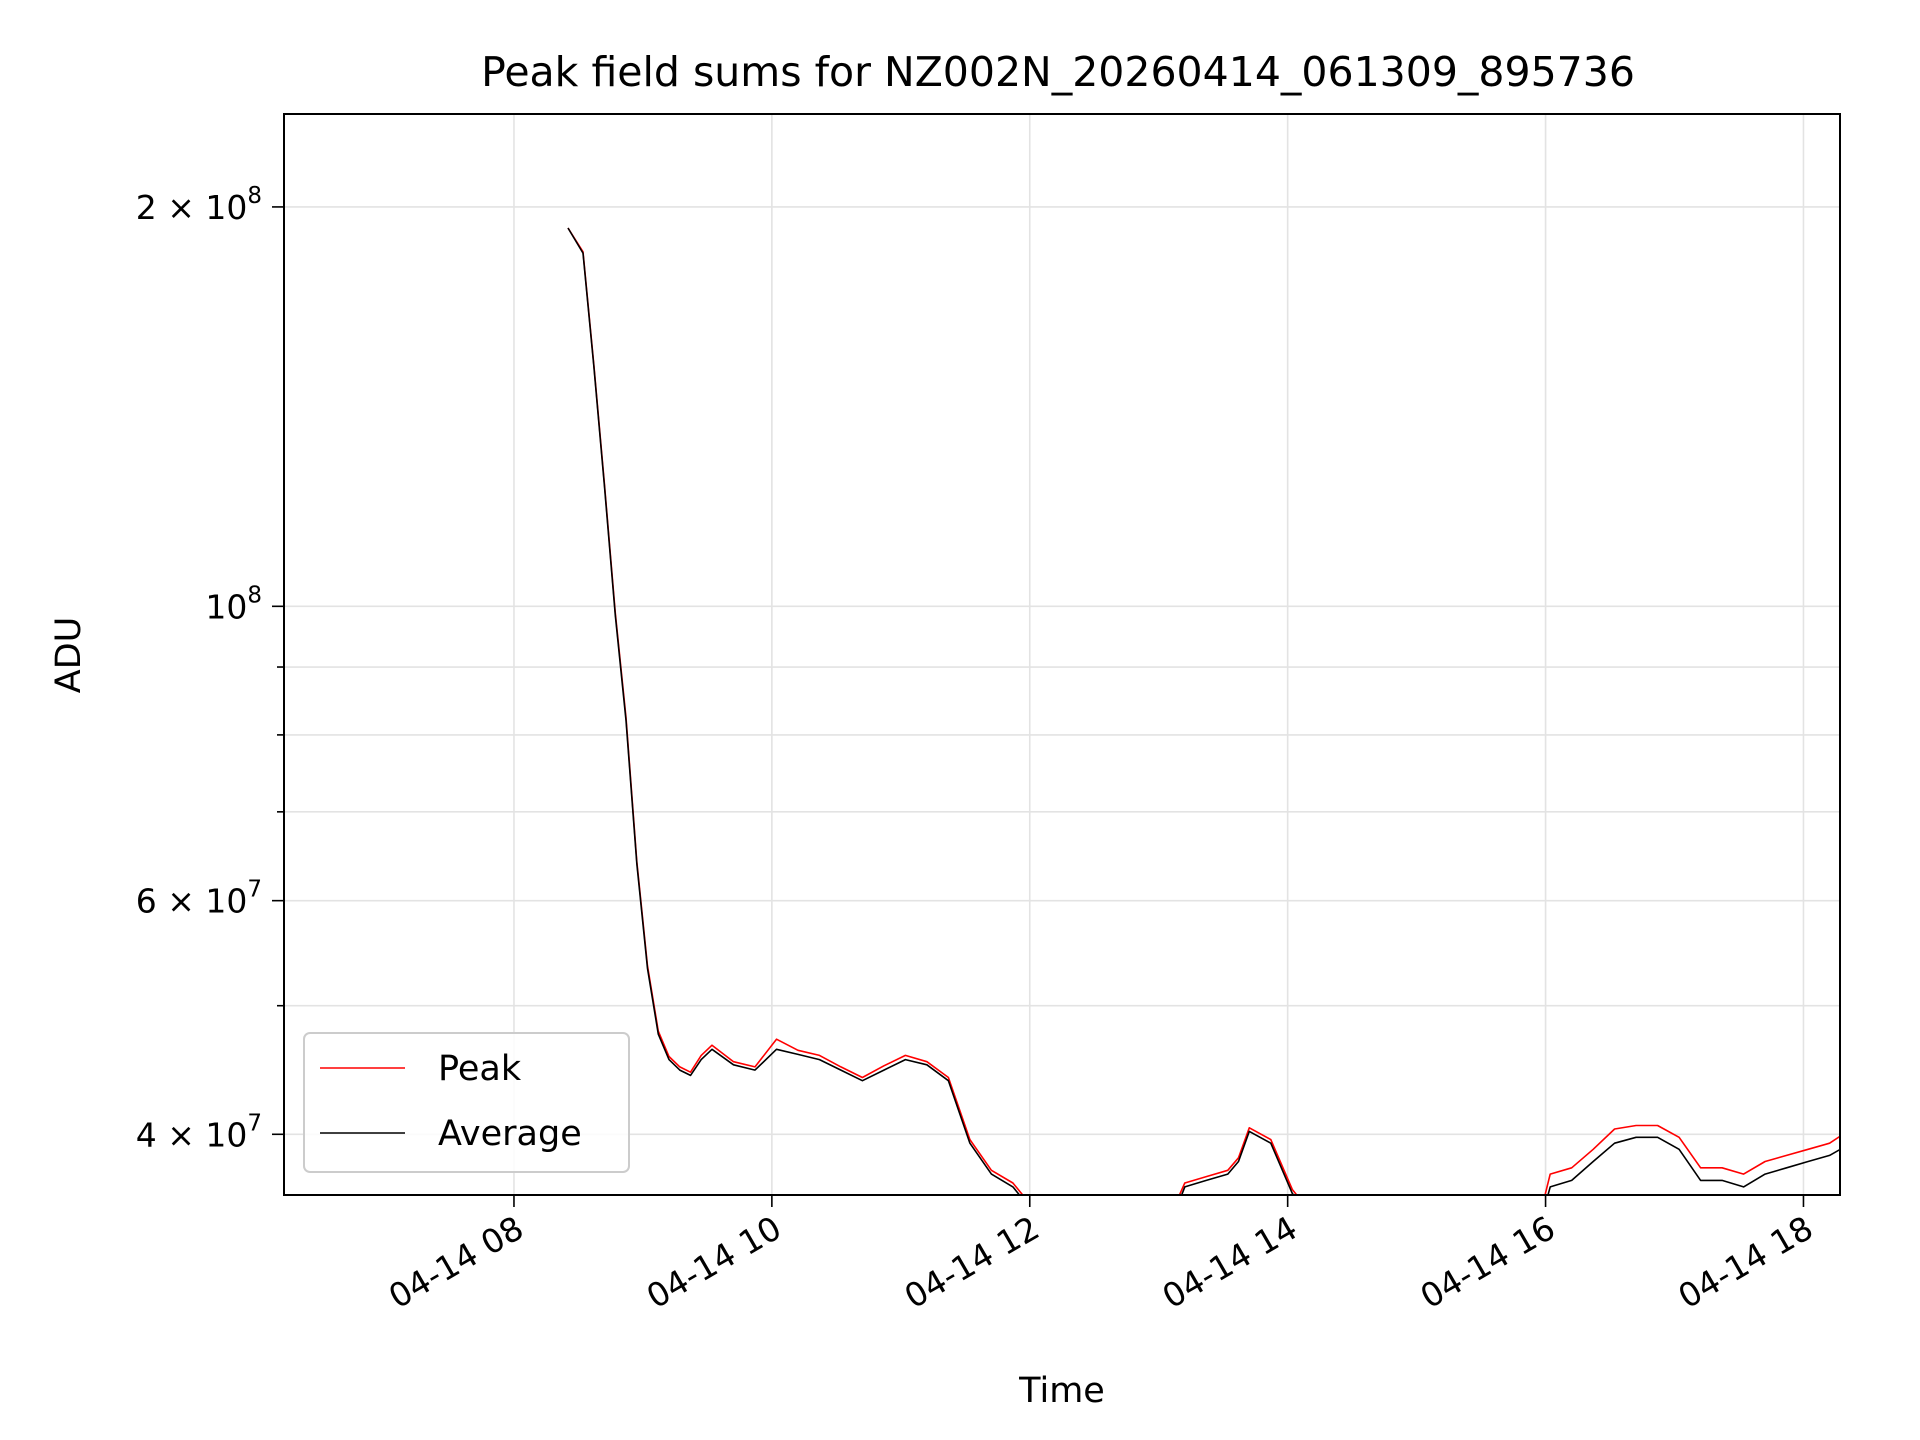  I want to click on y-tick-mantissa: 10, so click(226, 606).